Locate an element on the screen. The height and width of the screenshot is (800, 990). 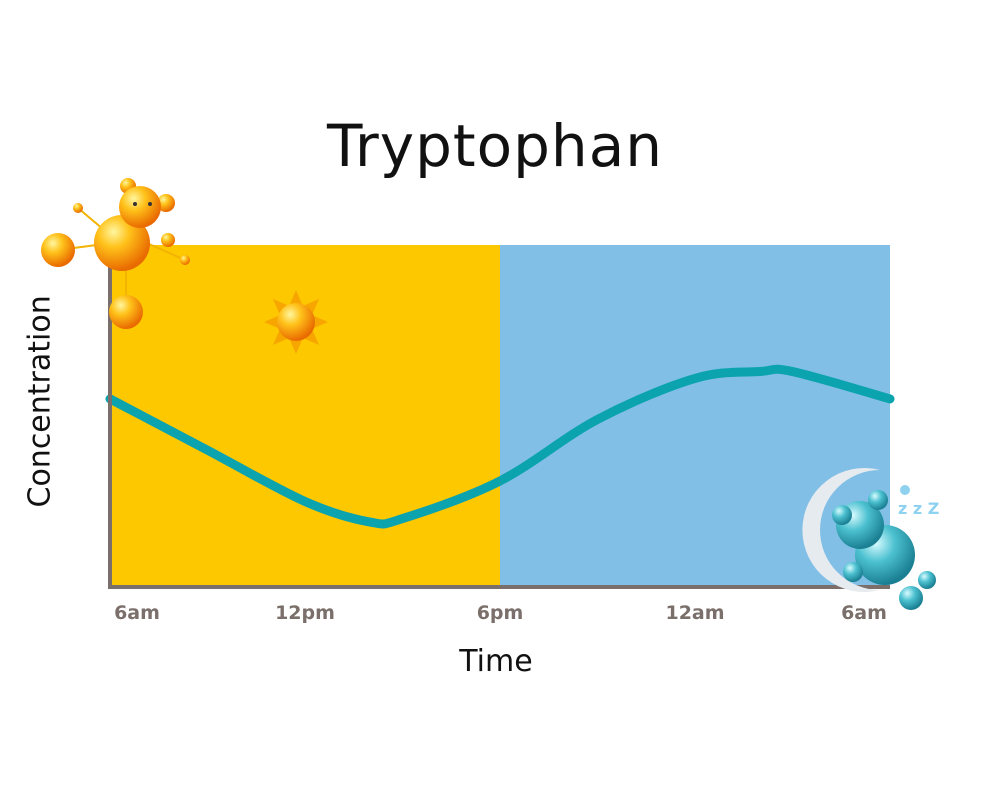
chart-title: Tryptophan is located at coordinates (495, 146).